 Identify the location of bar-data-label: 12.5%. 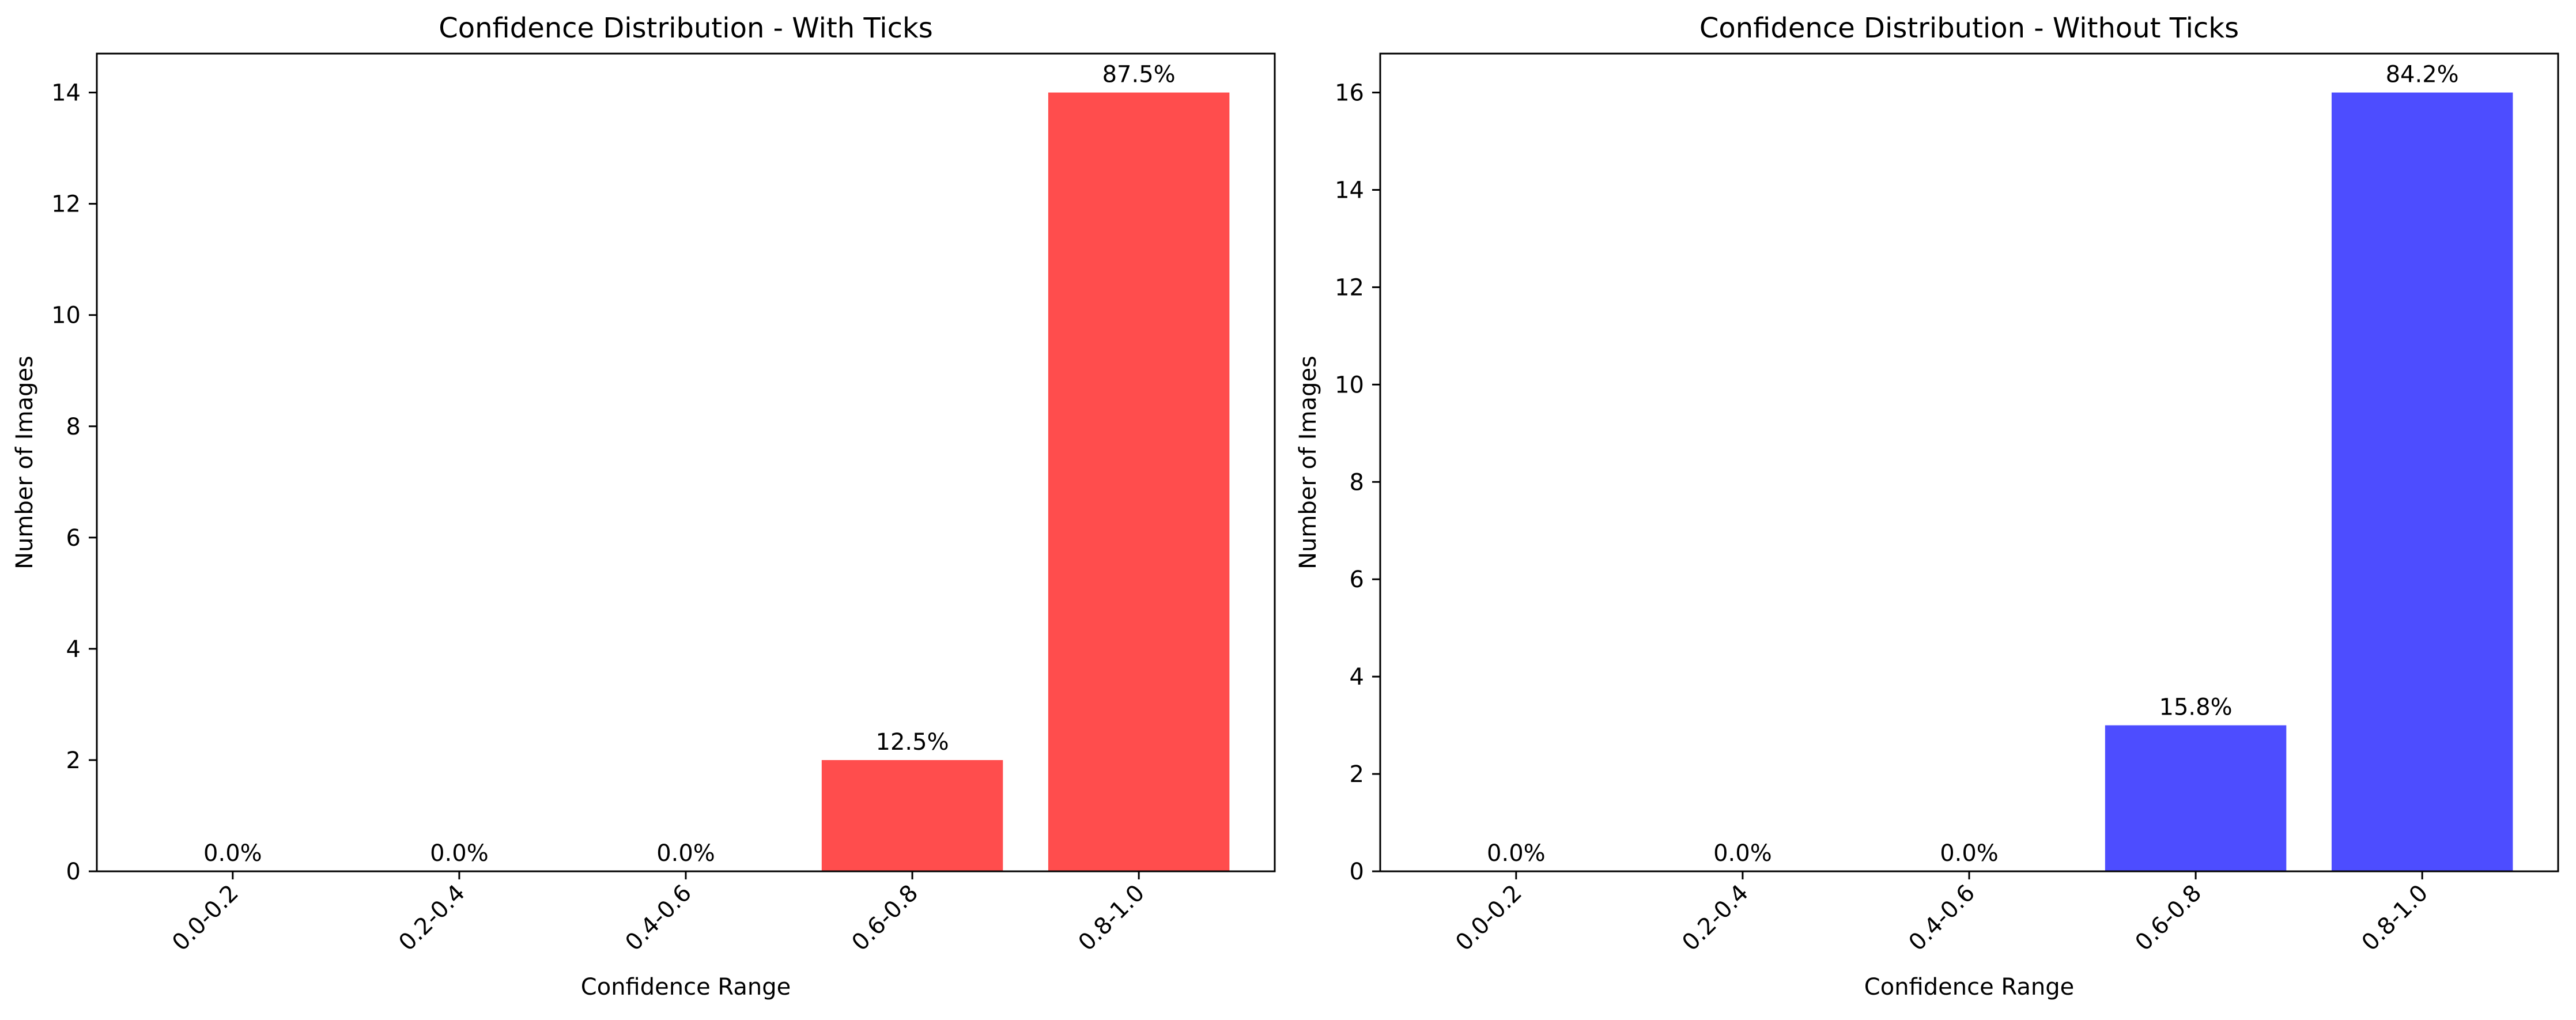
(912, 742).